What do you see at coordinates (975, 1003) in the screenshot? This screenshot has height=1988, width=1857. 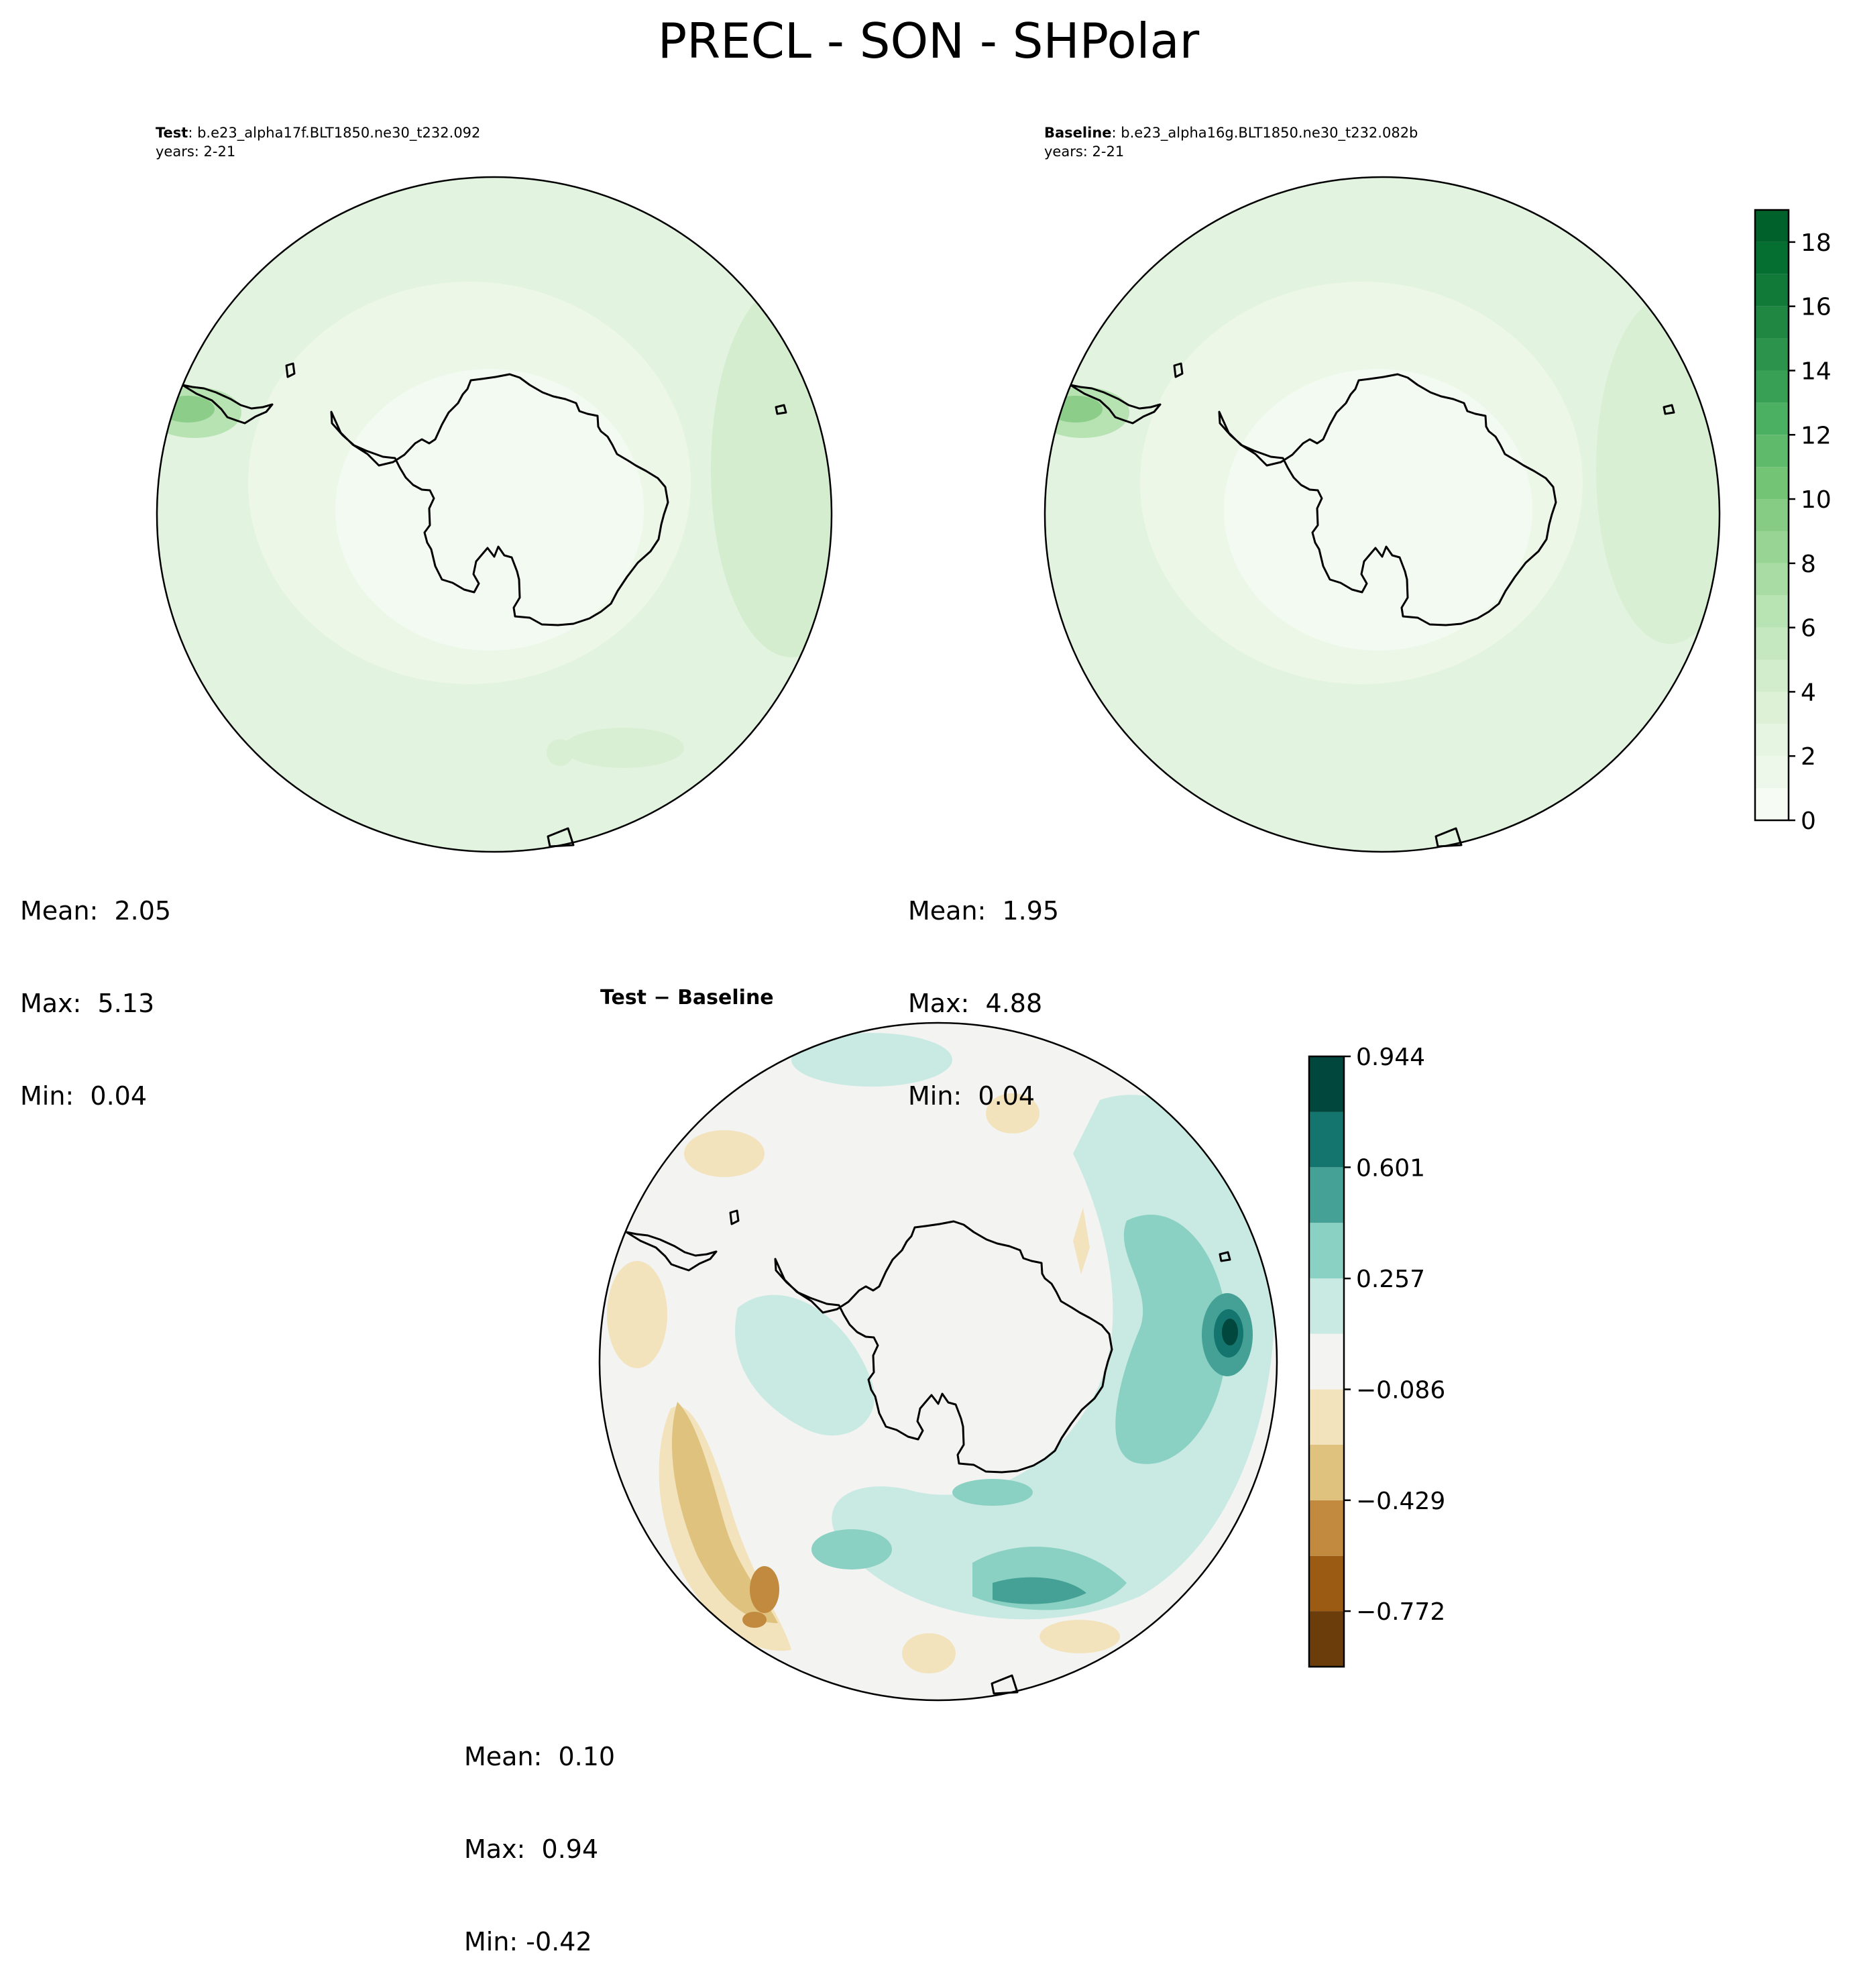 I see `baseline-stat-max: Max: 4.88` at bounding box center [975, 1003].